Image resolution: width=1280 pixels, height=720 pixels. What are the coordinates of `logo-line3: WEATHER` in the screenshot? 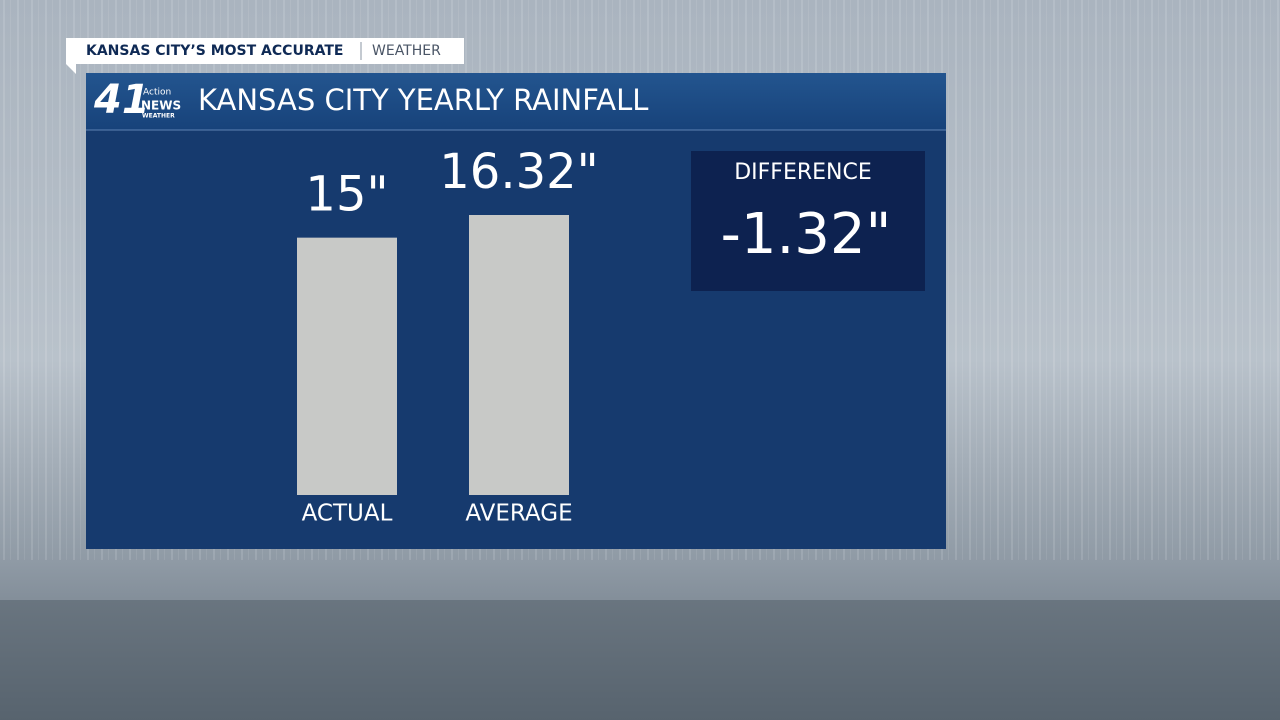 It's located at (158, 116).